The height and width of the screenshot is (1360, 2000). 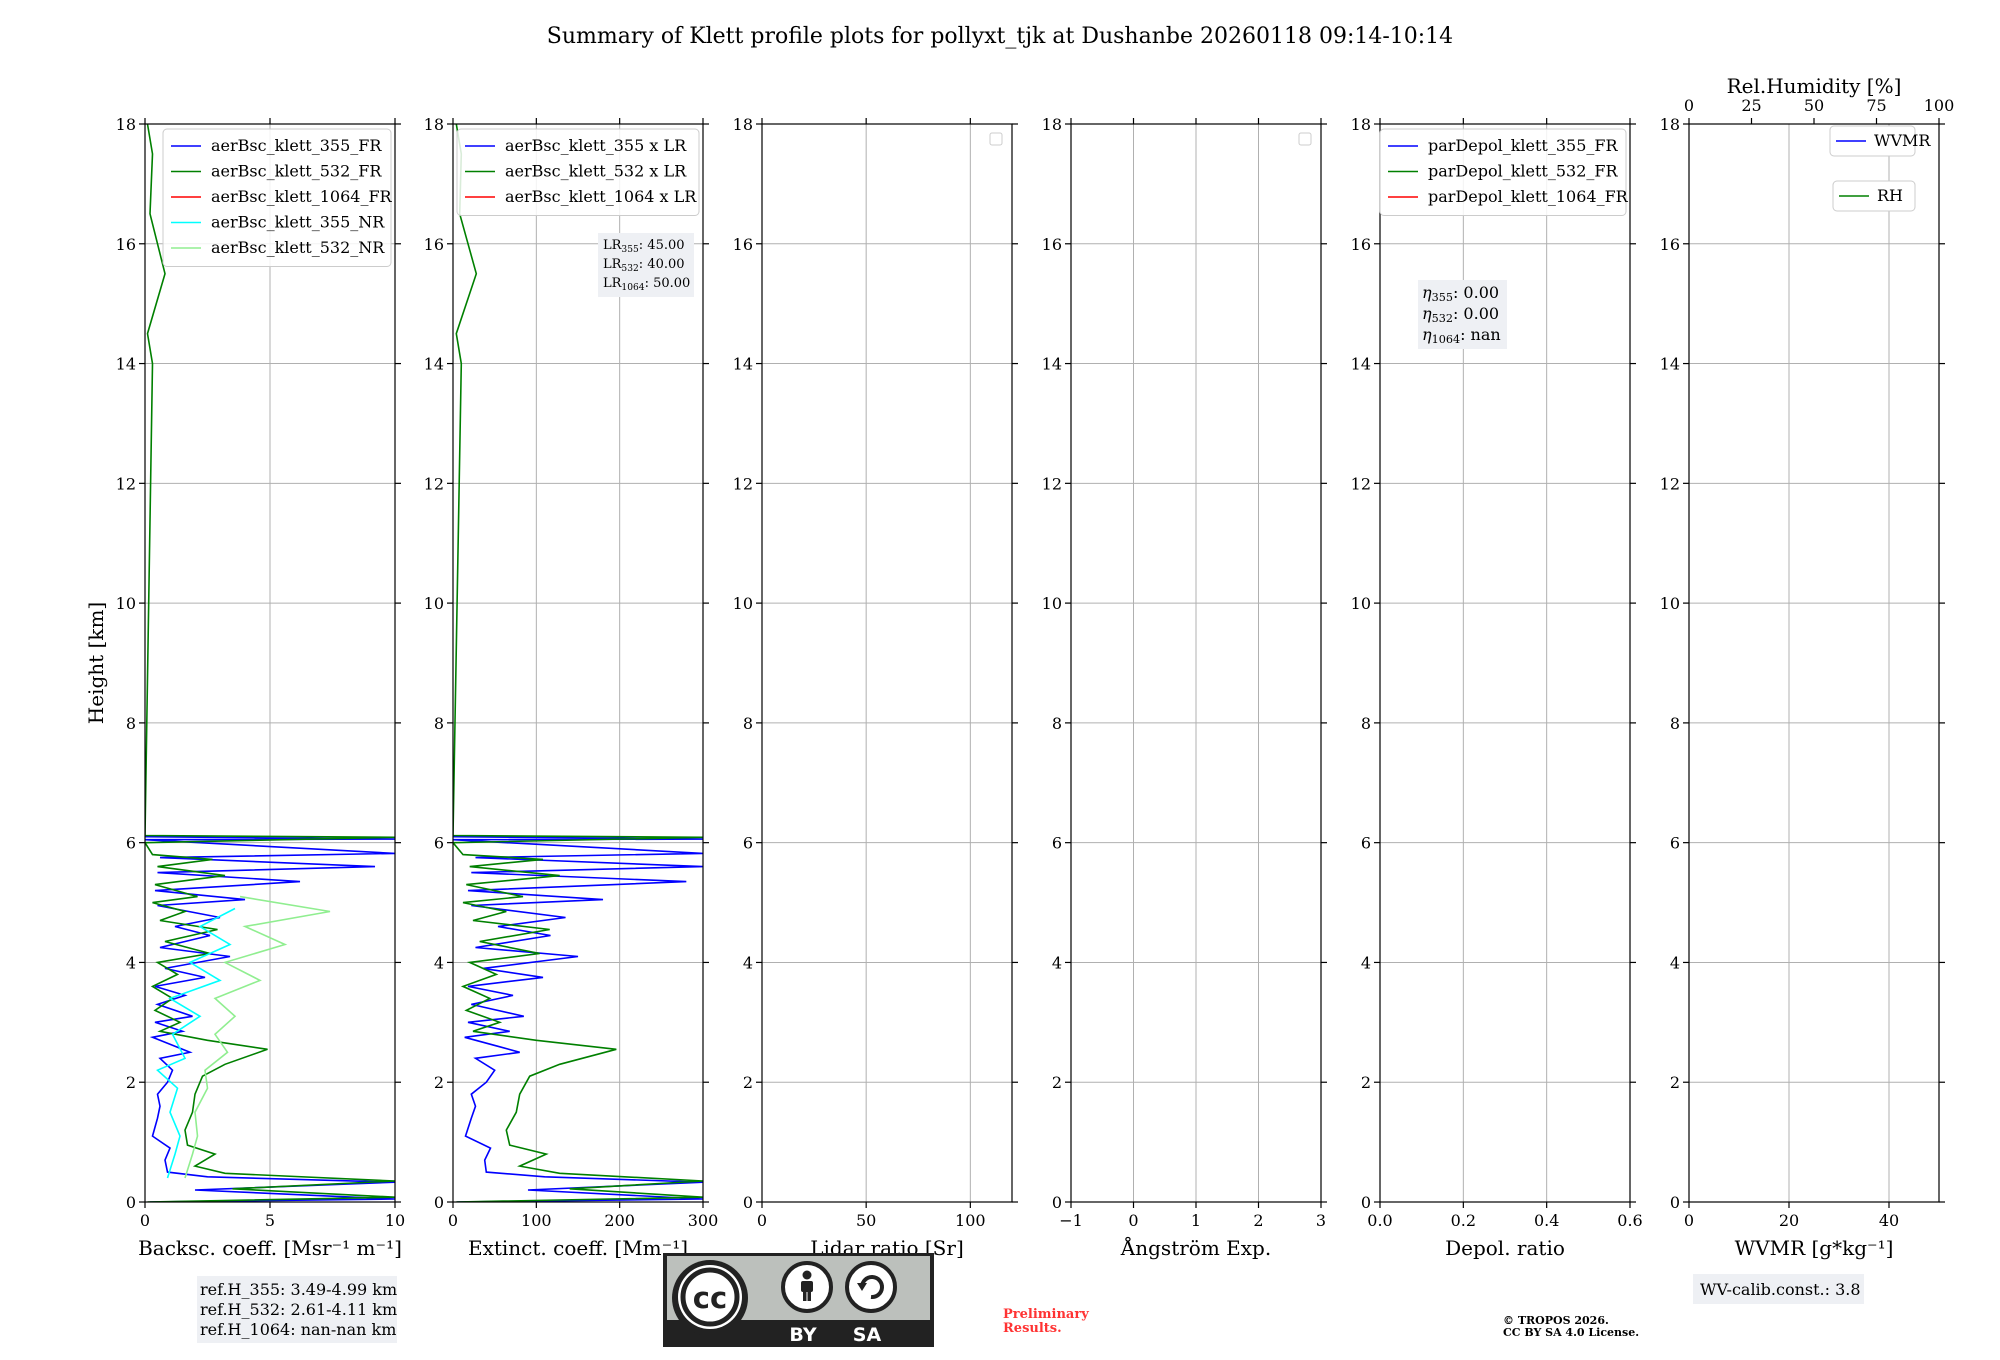 What do you see at coordinates (296, 145) in the screenshot?
I see `legend-label: aerBsc_klett_355_FR` at bounding box center [296, 145].